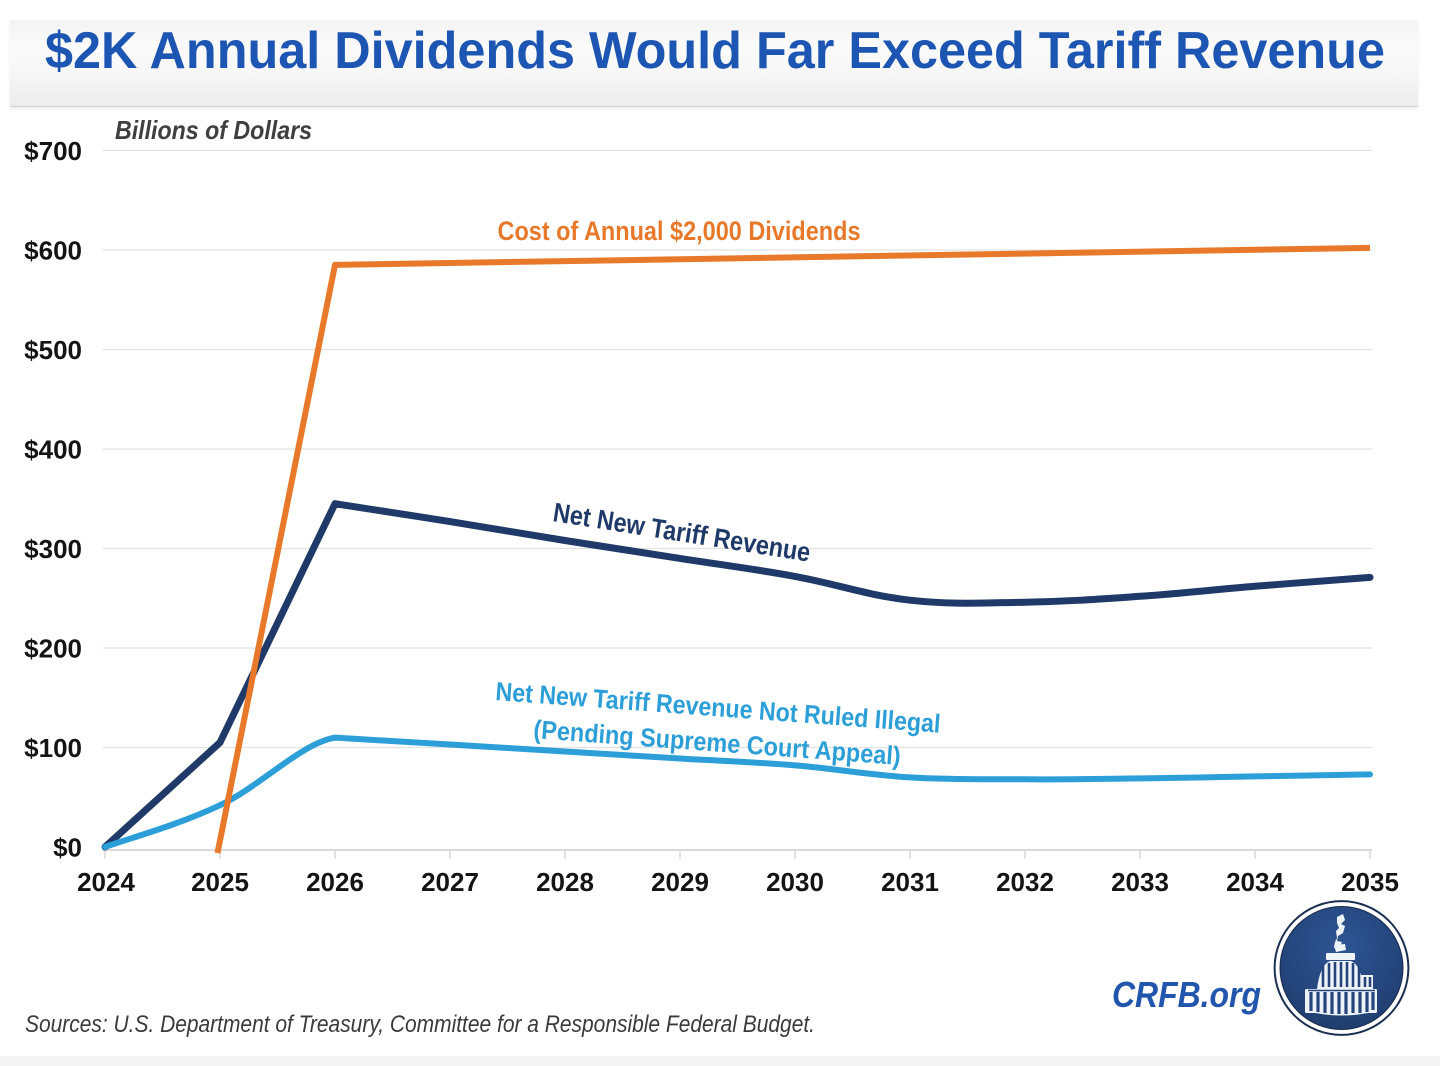 The width and height of the screenshot is (1440, 1066). Describe the element at coordinates (67, 848) in the screenshot. I see `svg-text: $0` at that location.